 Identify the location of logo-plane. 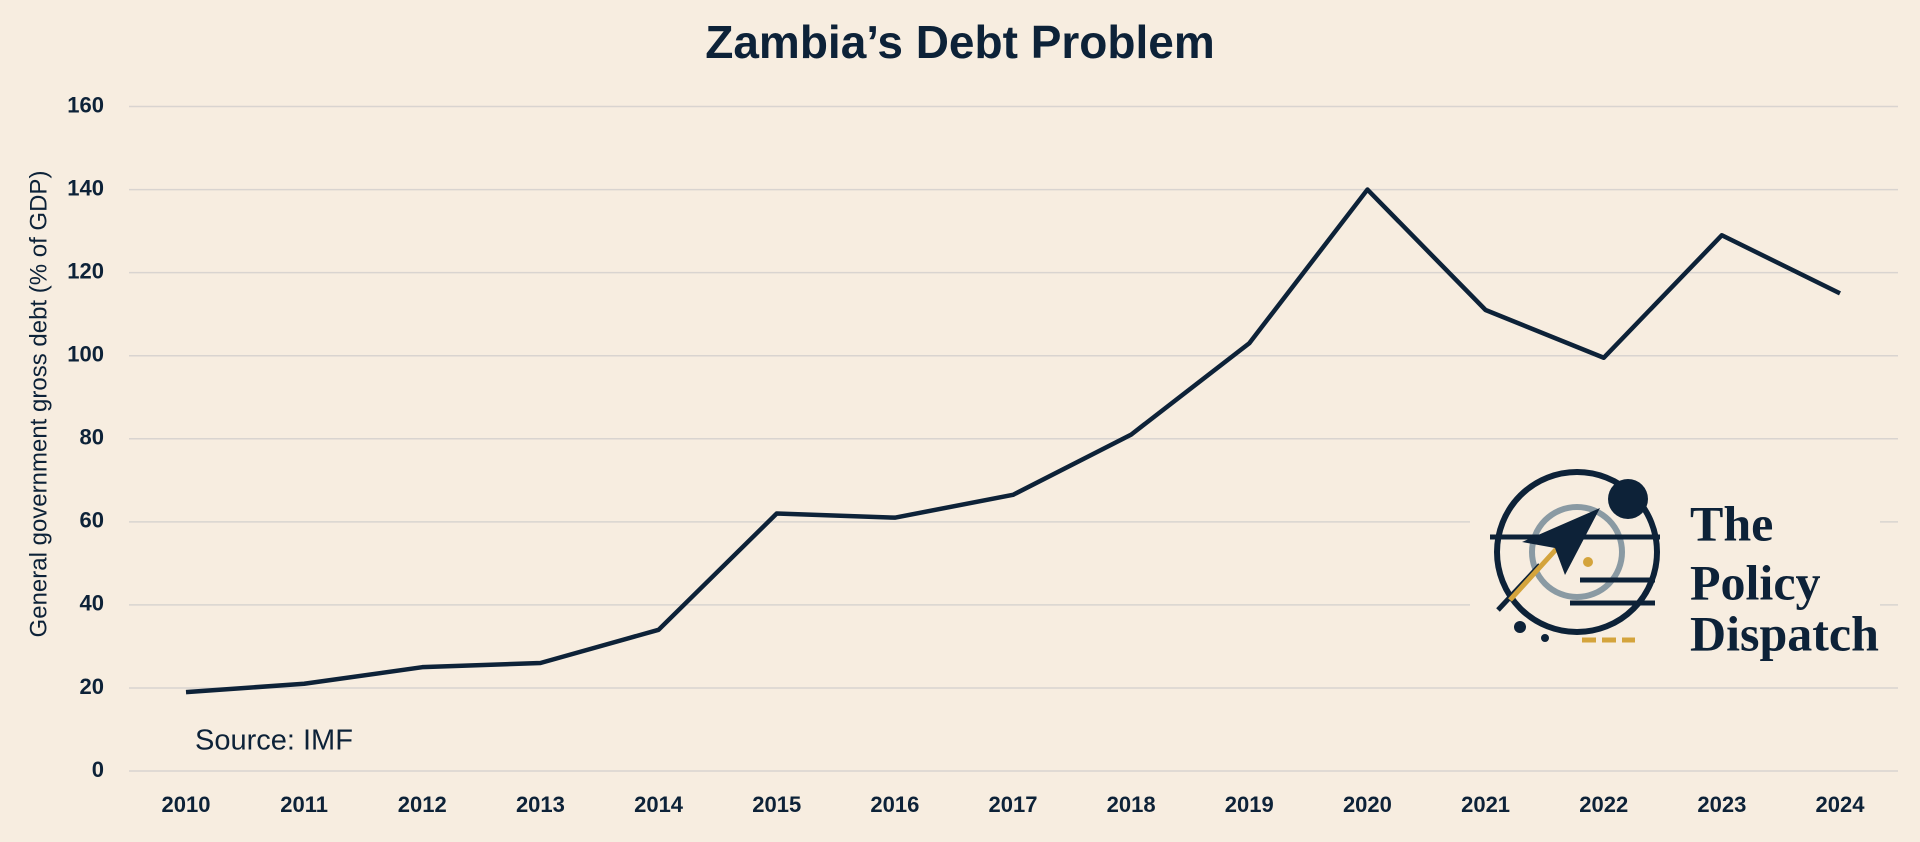
(1561, 541).